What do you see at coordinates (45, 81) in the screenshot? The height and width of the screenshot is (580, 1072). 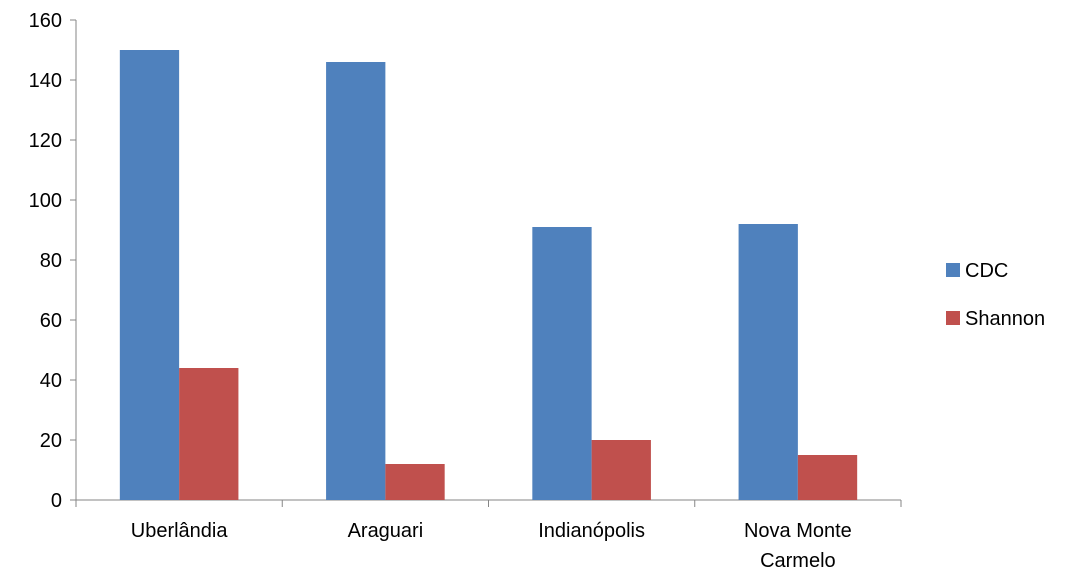 I see `y-tick-label: 140` at bounding box center [45, 81].